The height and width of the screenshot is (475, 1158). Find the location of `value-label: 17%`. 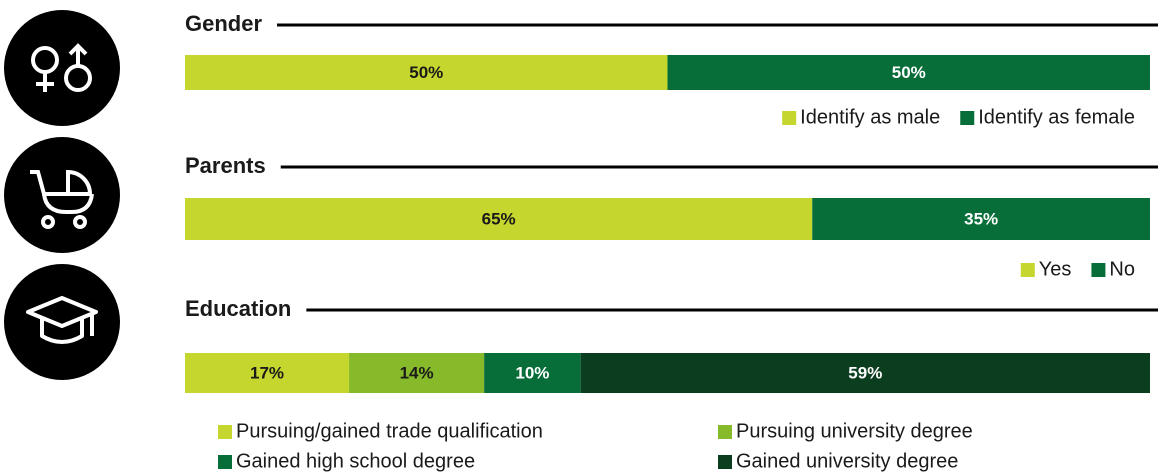

value-label: 17% is located at coordinates (267, 372).